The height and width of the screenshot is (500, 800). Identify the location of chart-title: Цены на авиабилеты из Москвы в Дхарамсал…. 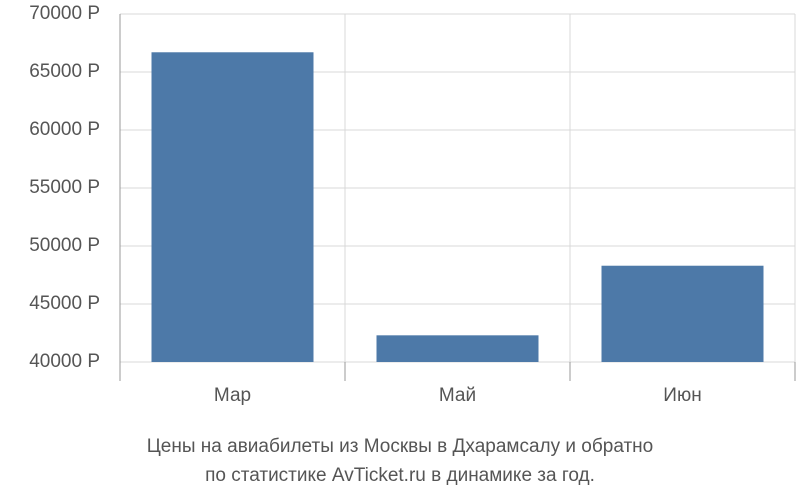
(400, 446).